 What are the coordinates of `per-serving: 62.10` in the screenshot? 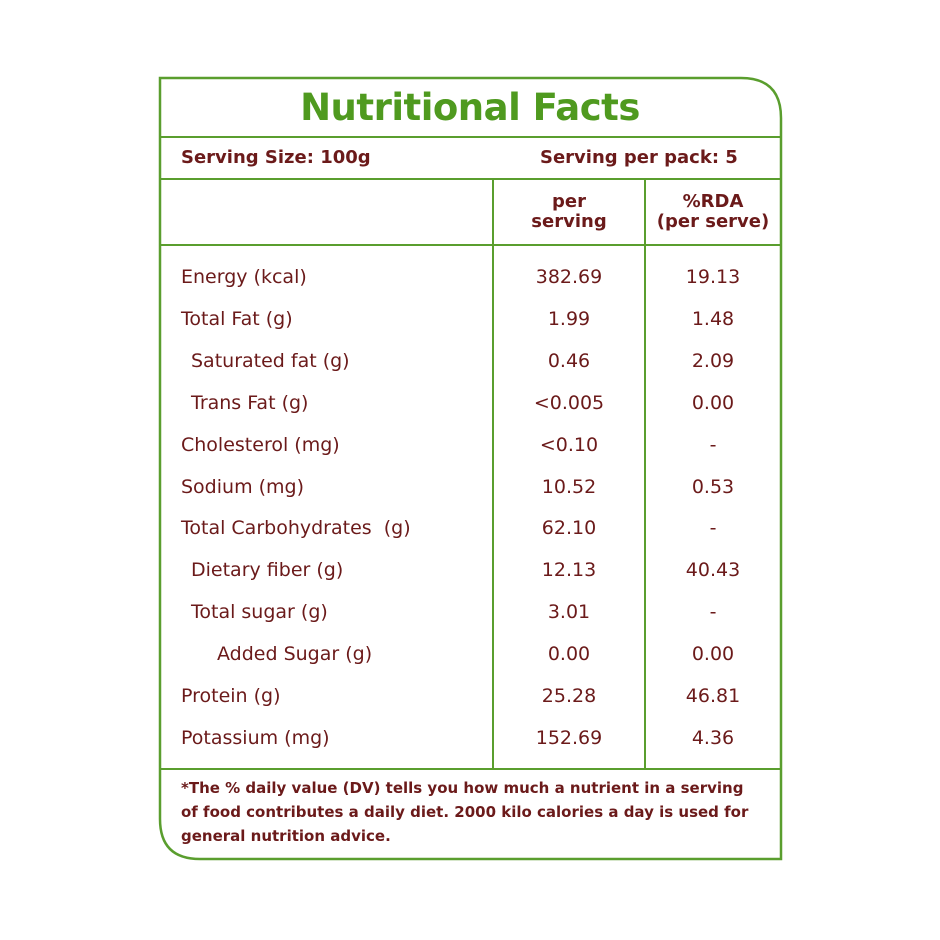 It's located at (569, 528).